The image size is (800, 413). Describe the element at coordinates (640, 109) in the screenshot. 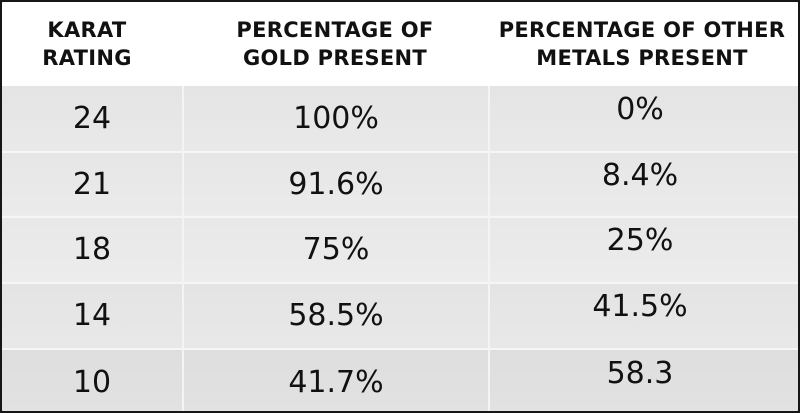

I see `other-metals-percentage-cell: 0%` at that location.